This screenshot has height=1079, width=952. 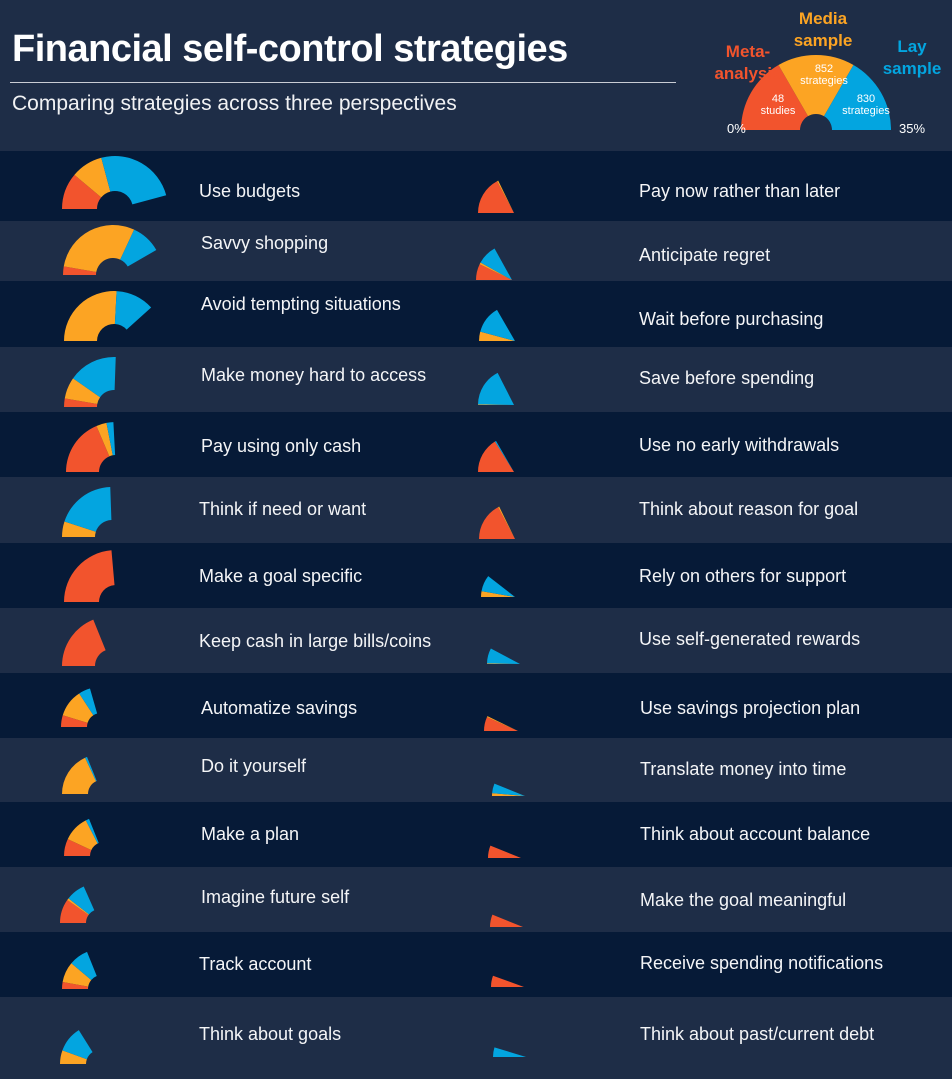 I want to click on strategy-label: Think if need or want, so click(x=283, y=509).